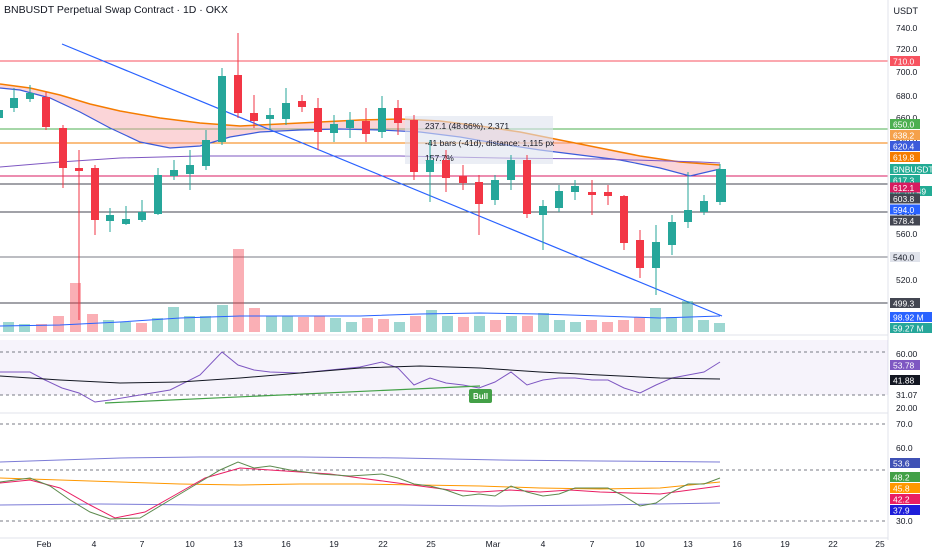 Image resolution: width=932 pixels, height=550 pixels. Describe the element at coordinates (360, 504) in the screenshot. I see `osc-lower-envelope` at that location.